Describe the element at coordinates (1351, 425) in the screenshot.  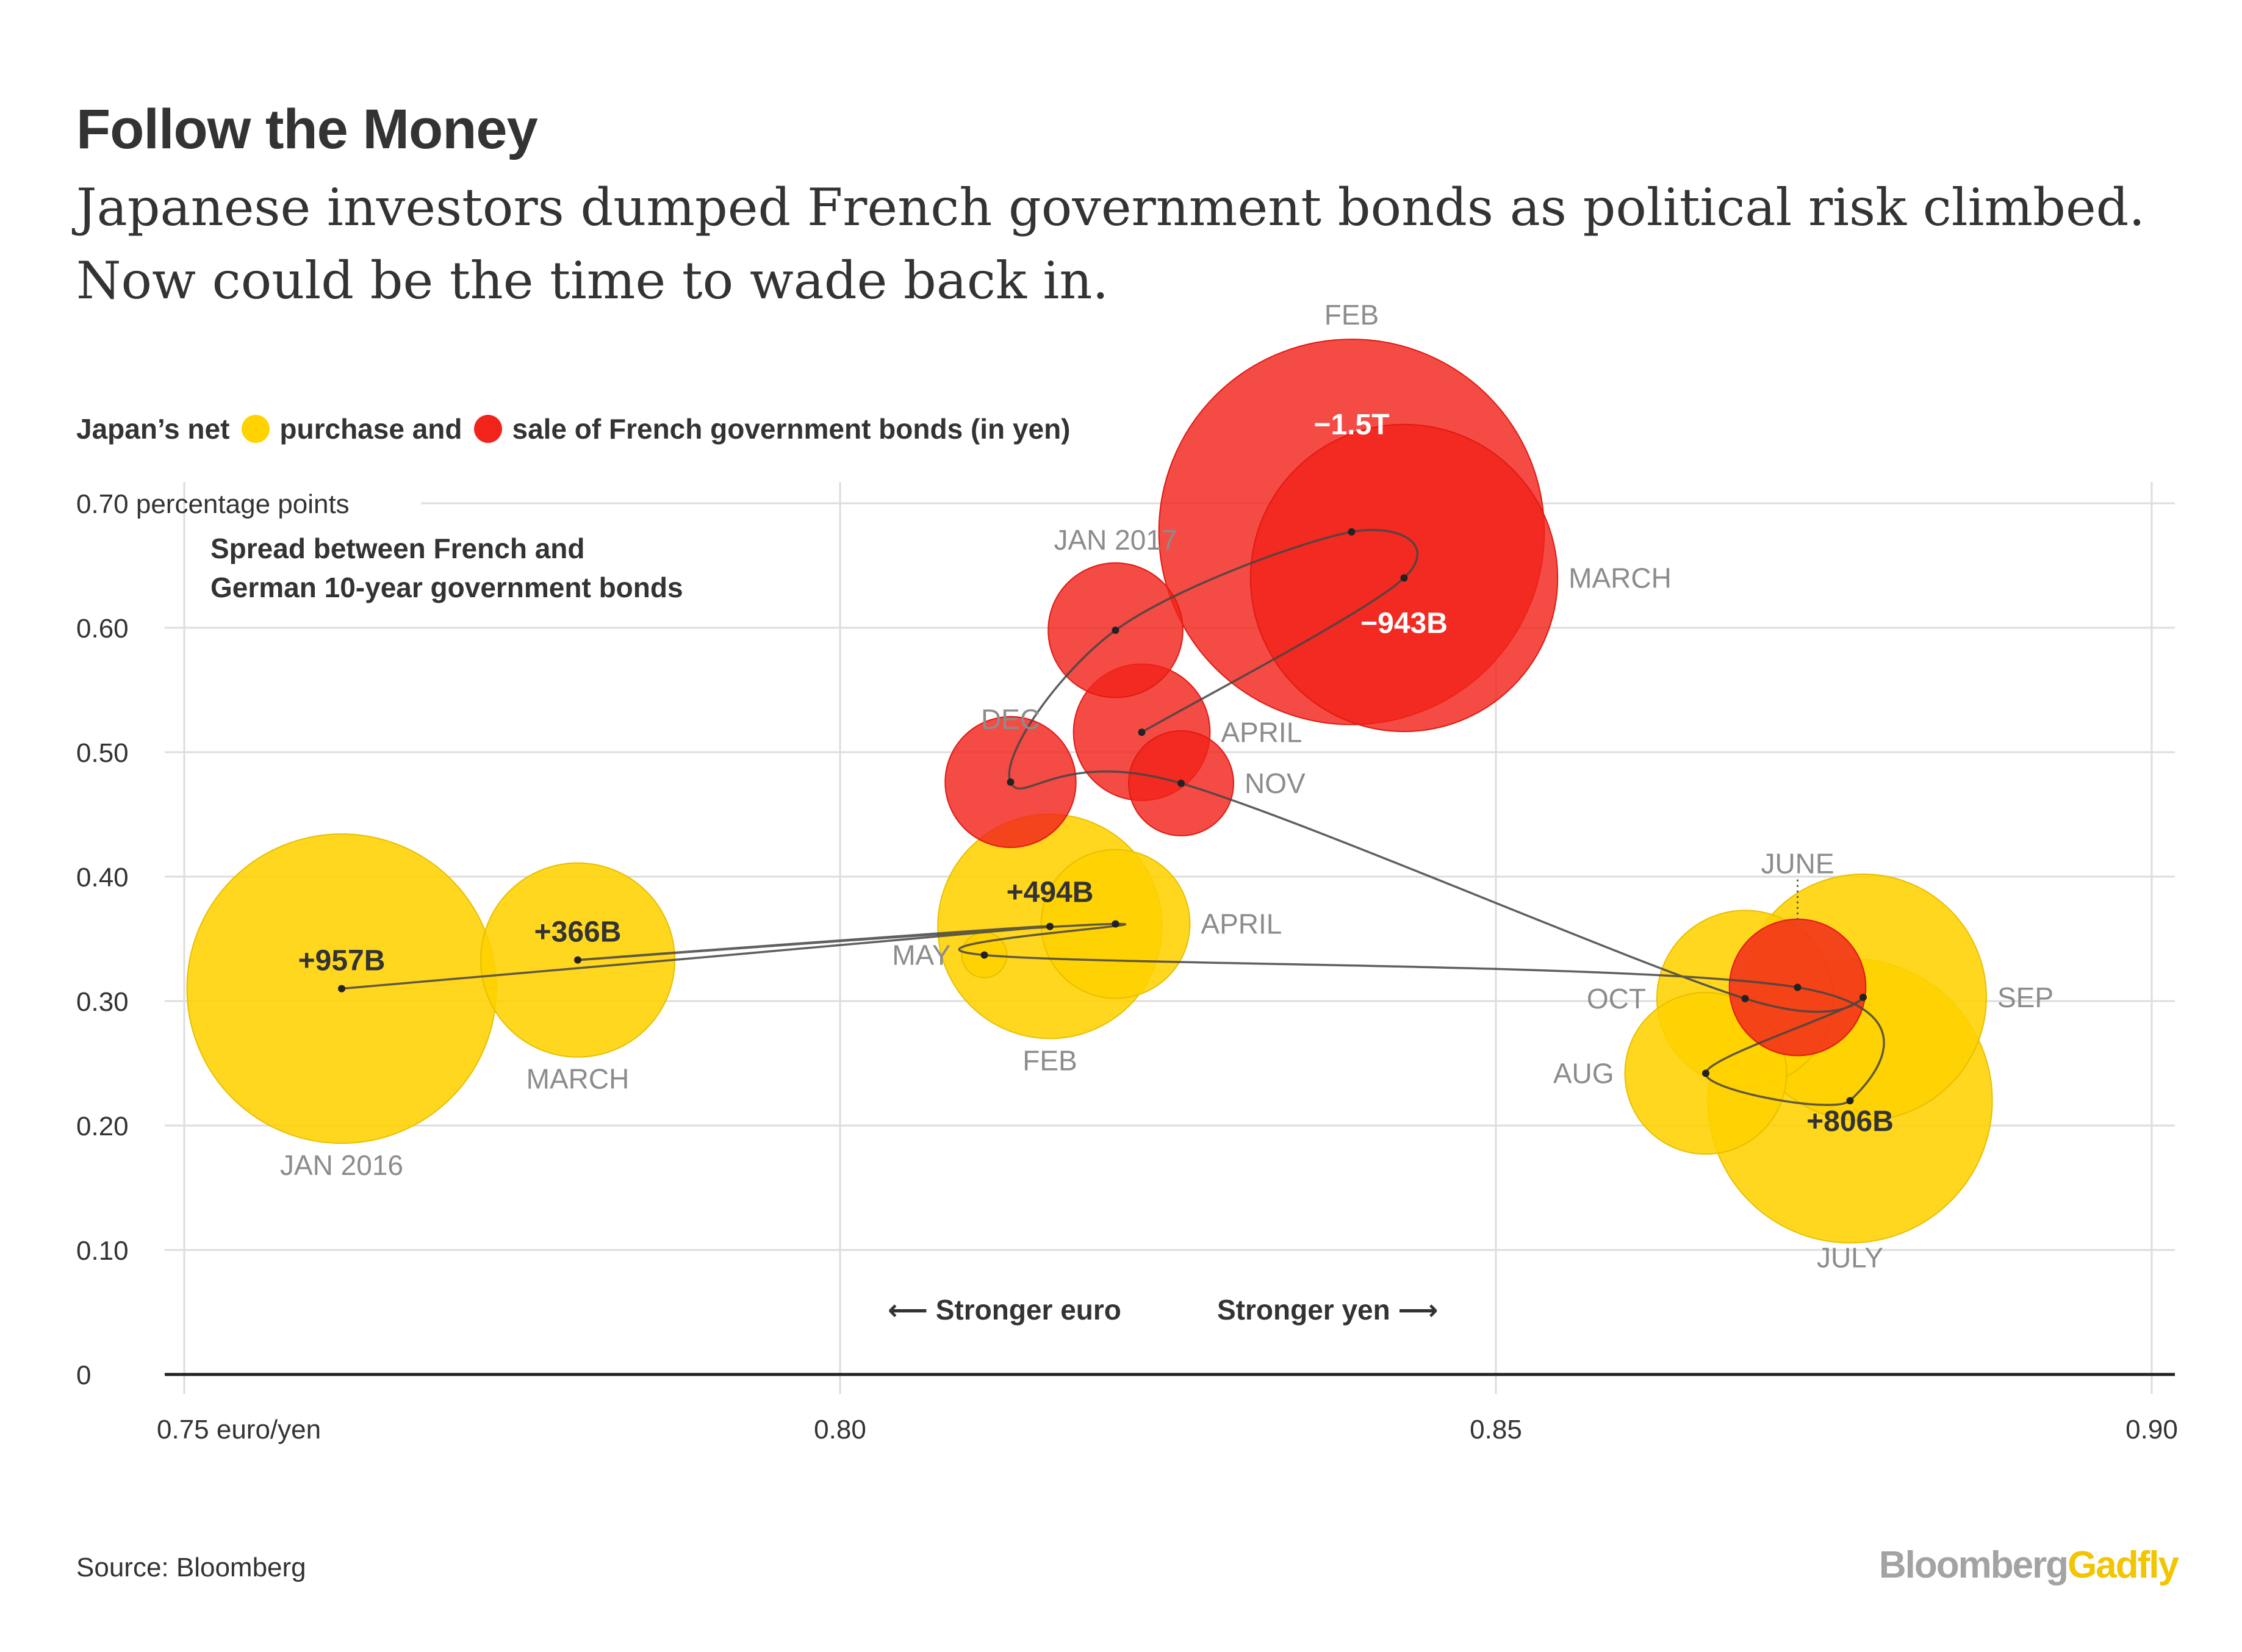
I see `value-label: −1.5T` at that location.